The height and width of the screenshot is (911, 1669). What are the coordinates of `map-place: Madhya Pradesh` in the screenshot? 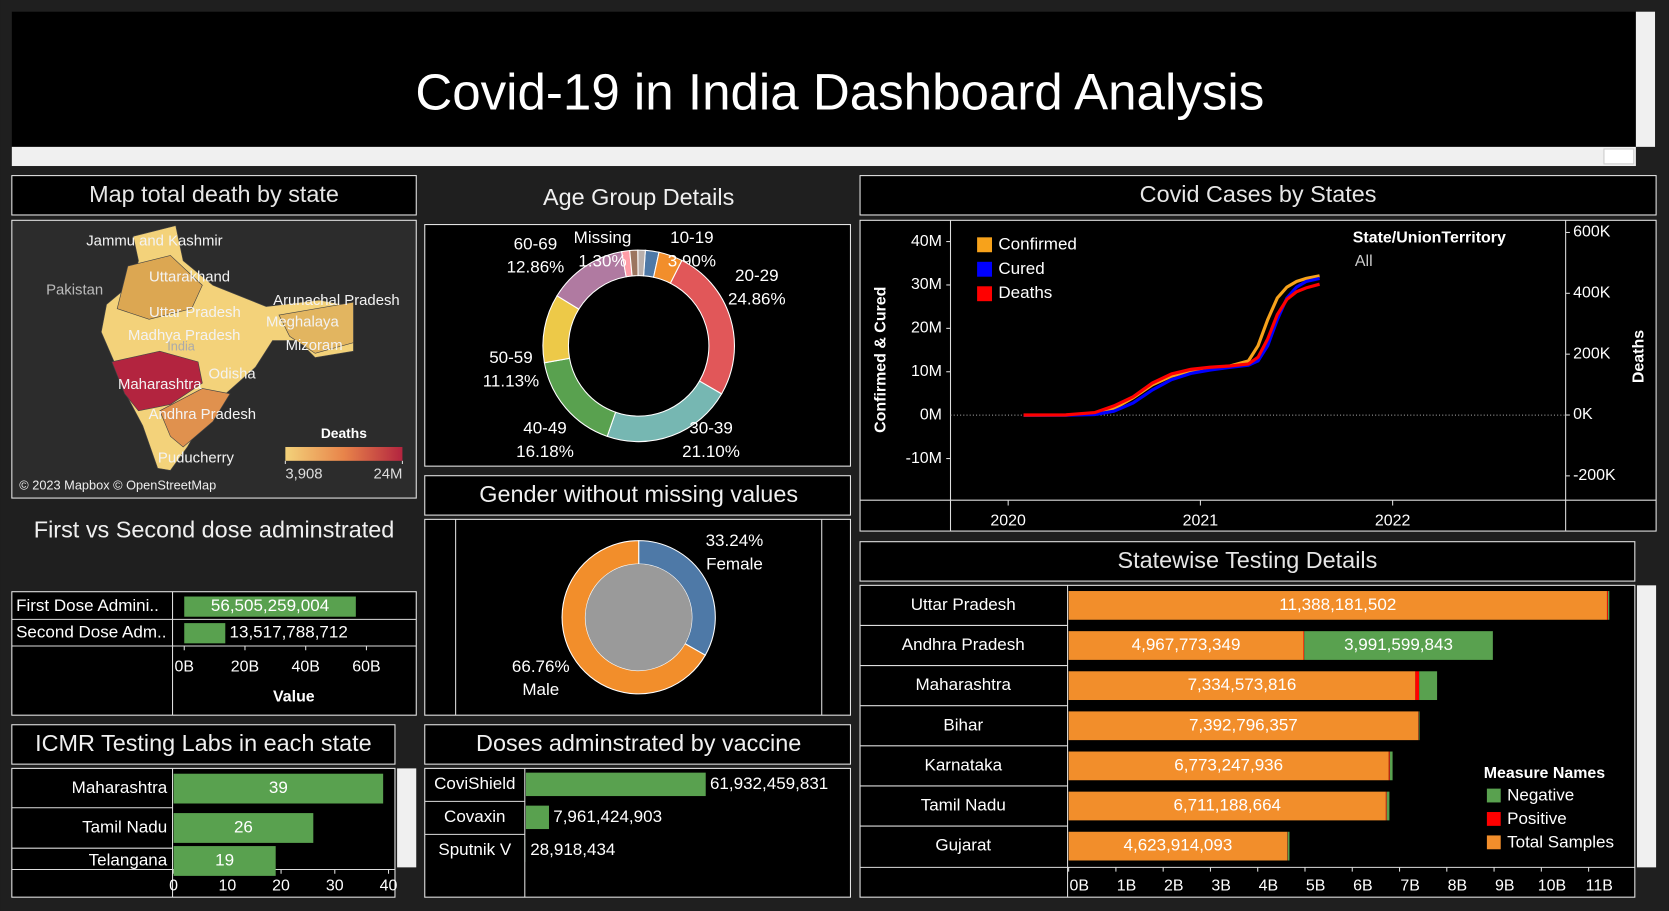 It's located at (184, 336).